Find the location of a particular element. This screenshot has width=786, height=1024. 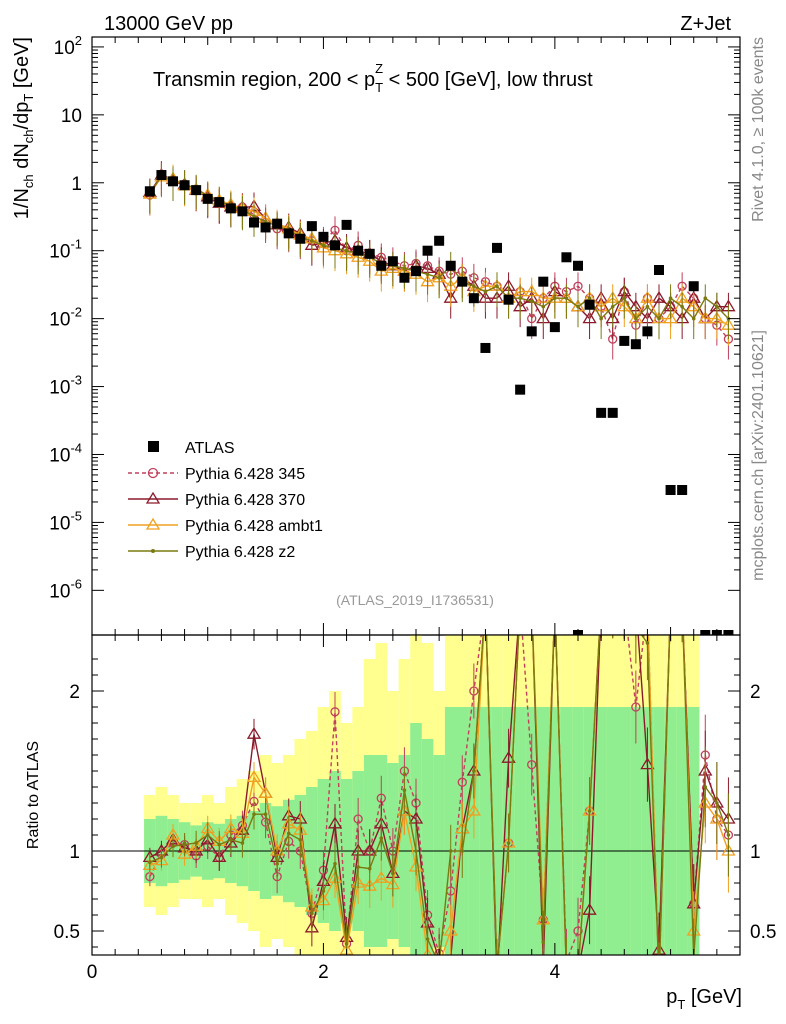

x-tick-label: 2 is located at coordinates (323, 972).